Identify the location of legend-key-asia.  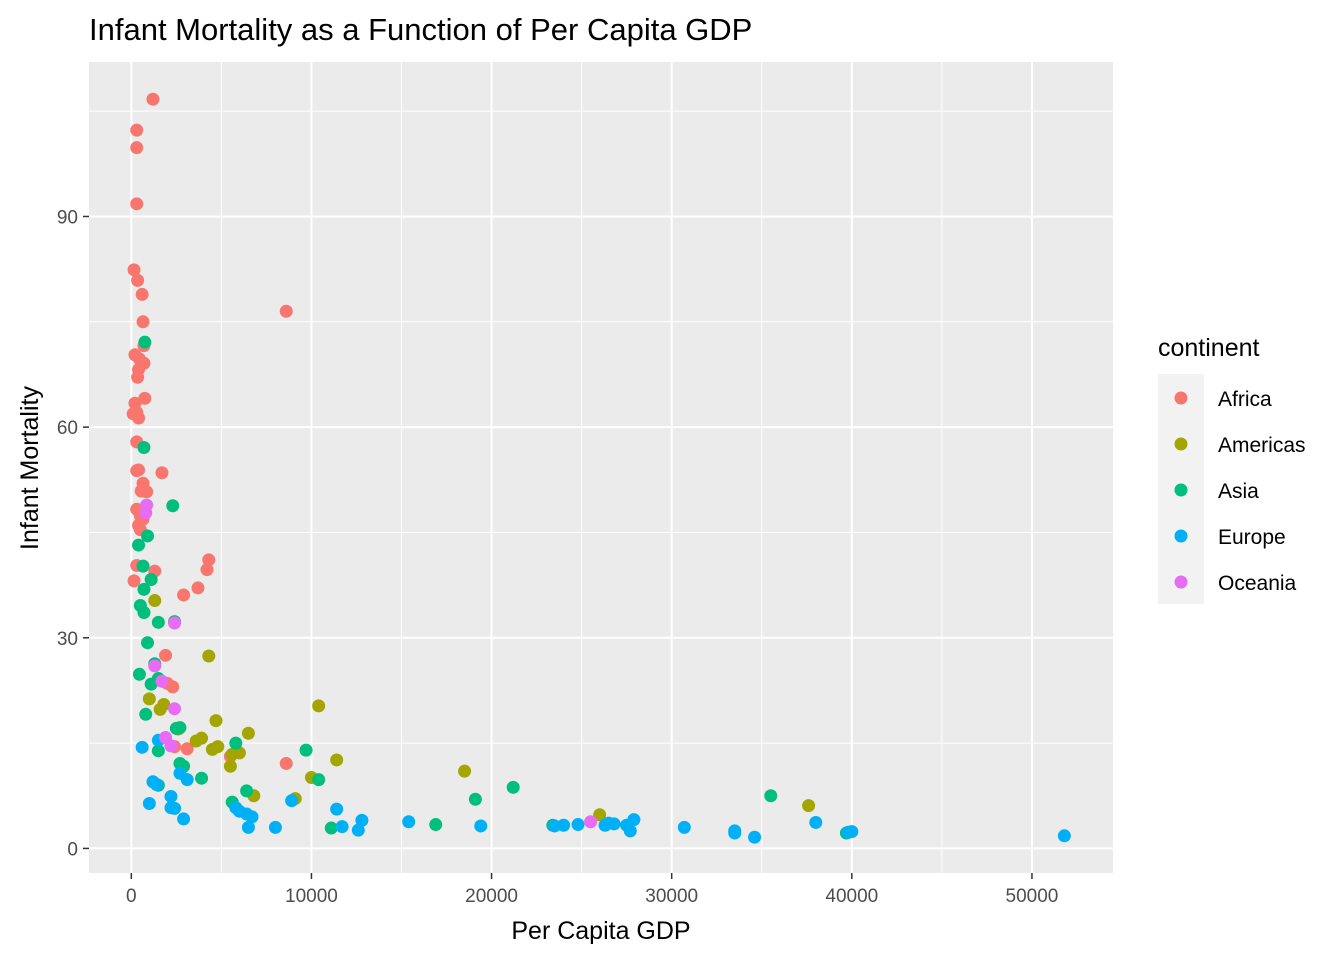
(1181, 490).